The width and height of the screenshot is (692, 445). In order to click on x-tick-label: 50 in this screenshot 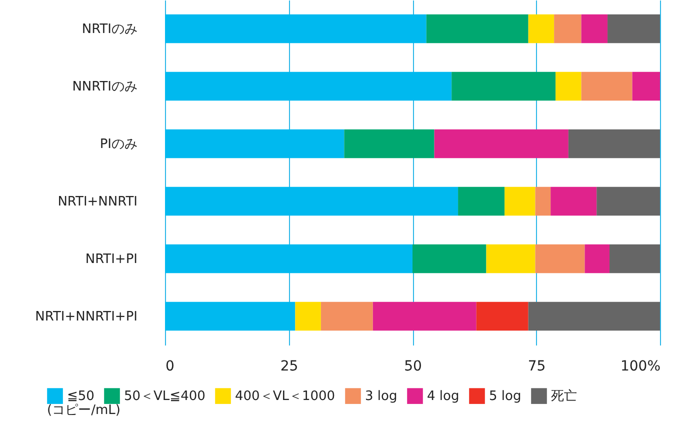, I will do `click(413, 366)`.